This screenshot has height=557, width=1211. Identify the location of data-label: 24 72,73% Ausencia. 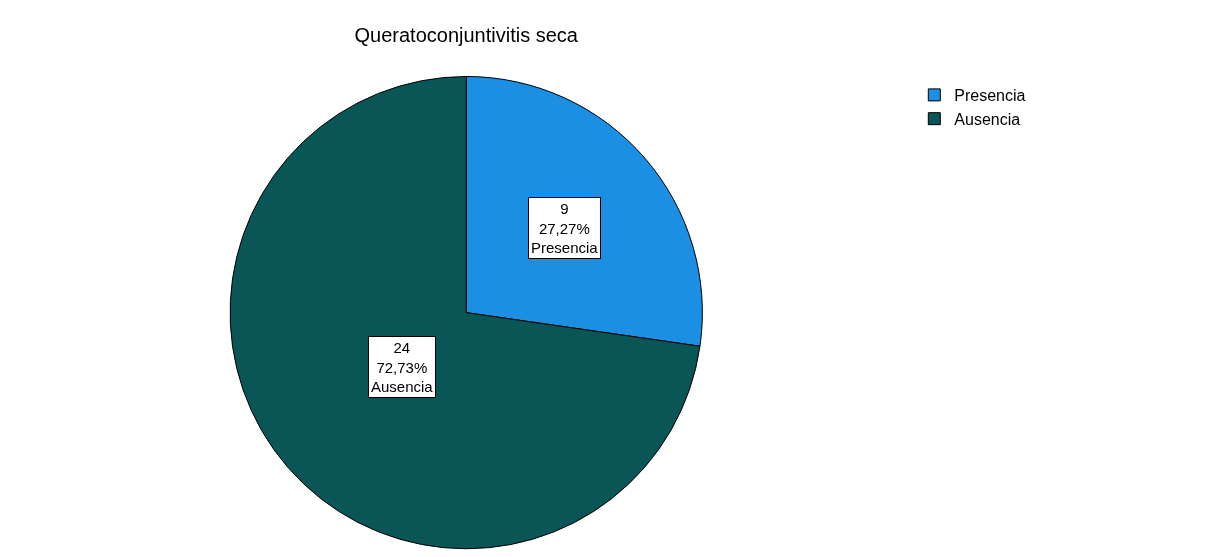
(402, 367).